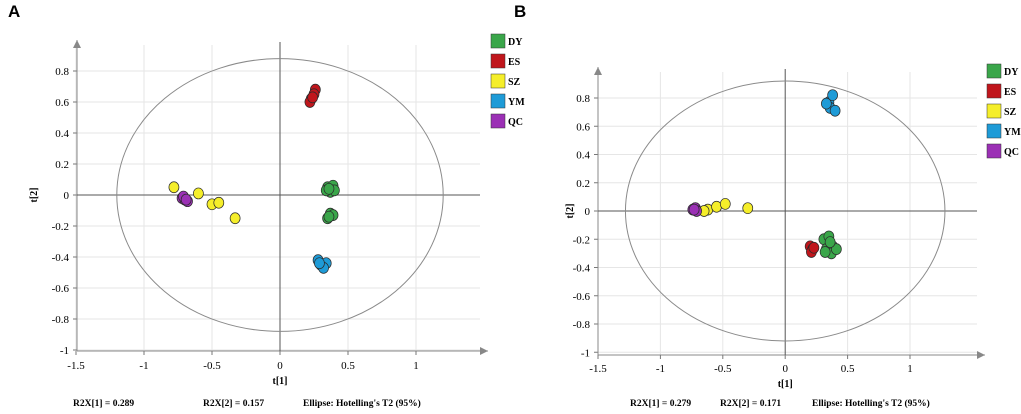 The height and width of the screenshot is (414, 1021). Describe the element at coordinates (103, 404) in the screenshot. I see `footer-text: R2X[1] = 0.289` at that location.